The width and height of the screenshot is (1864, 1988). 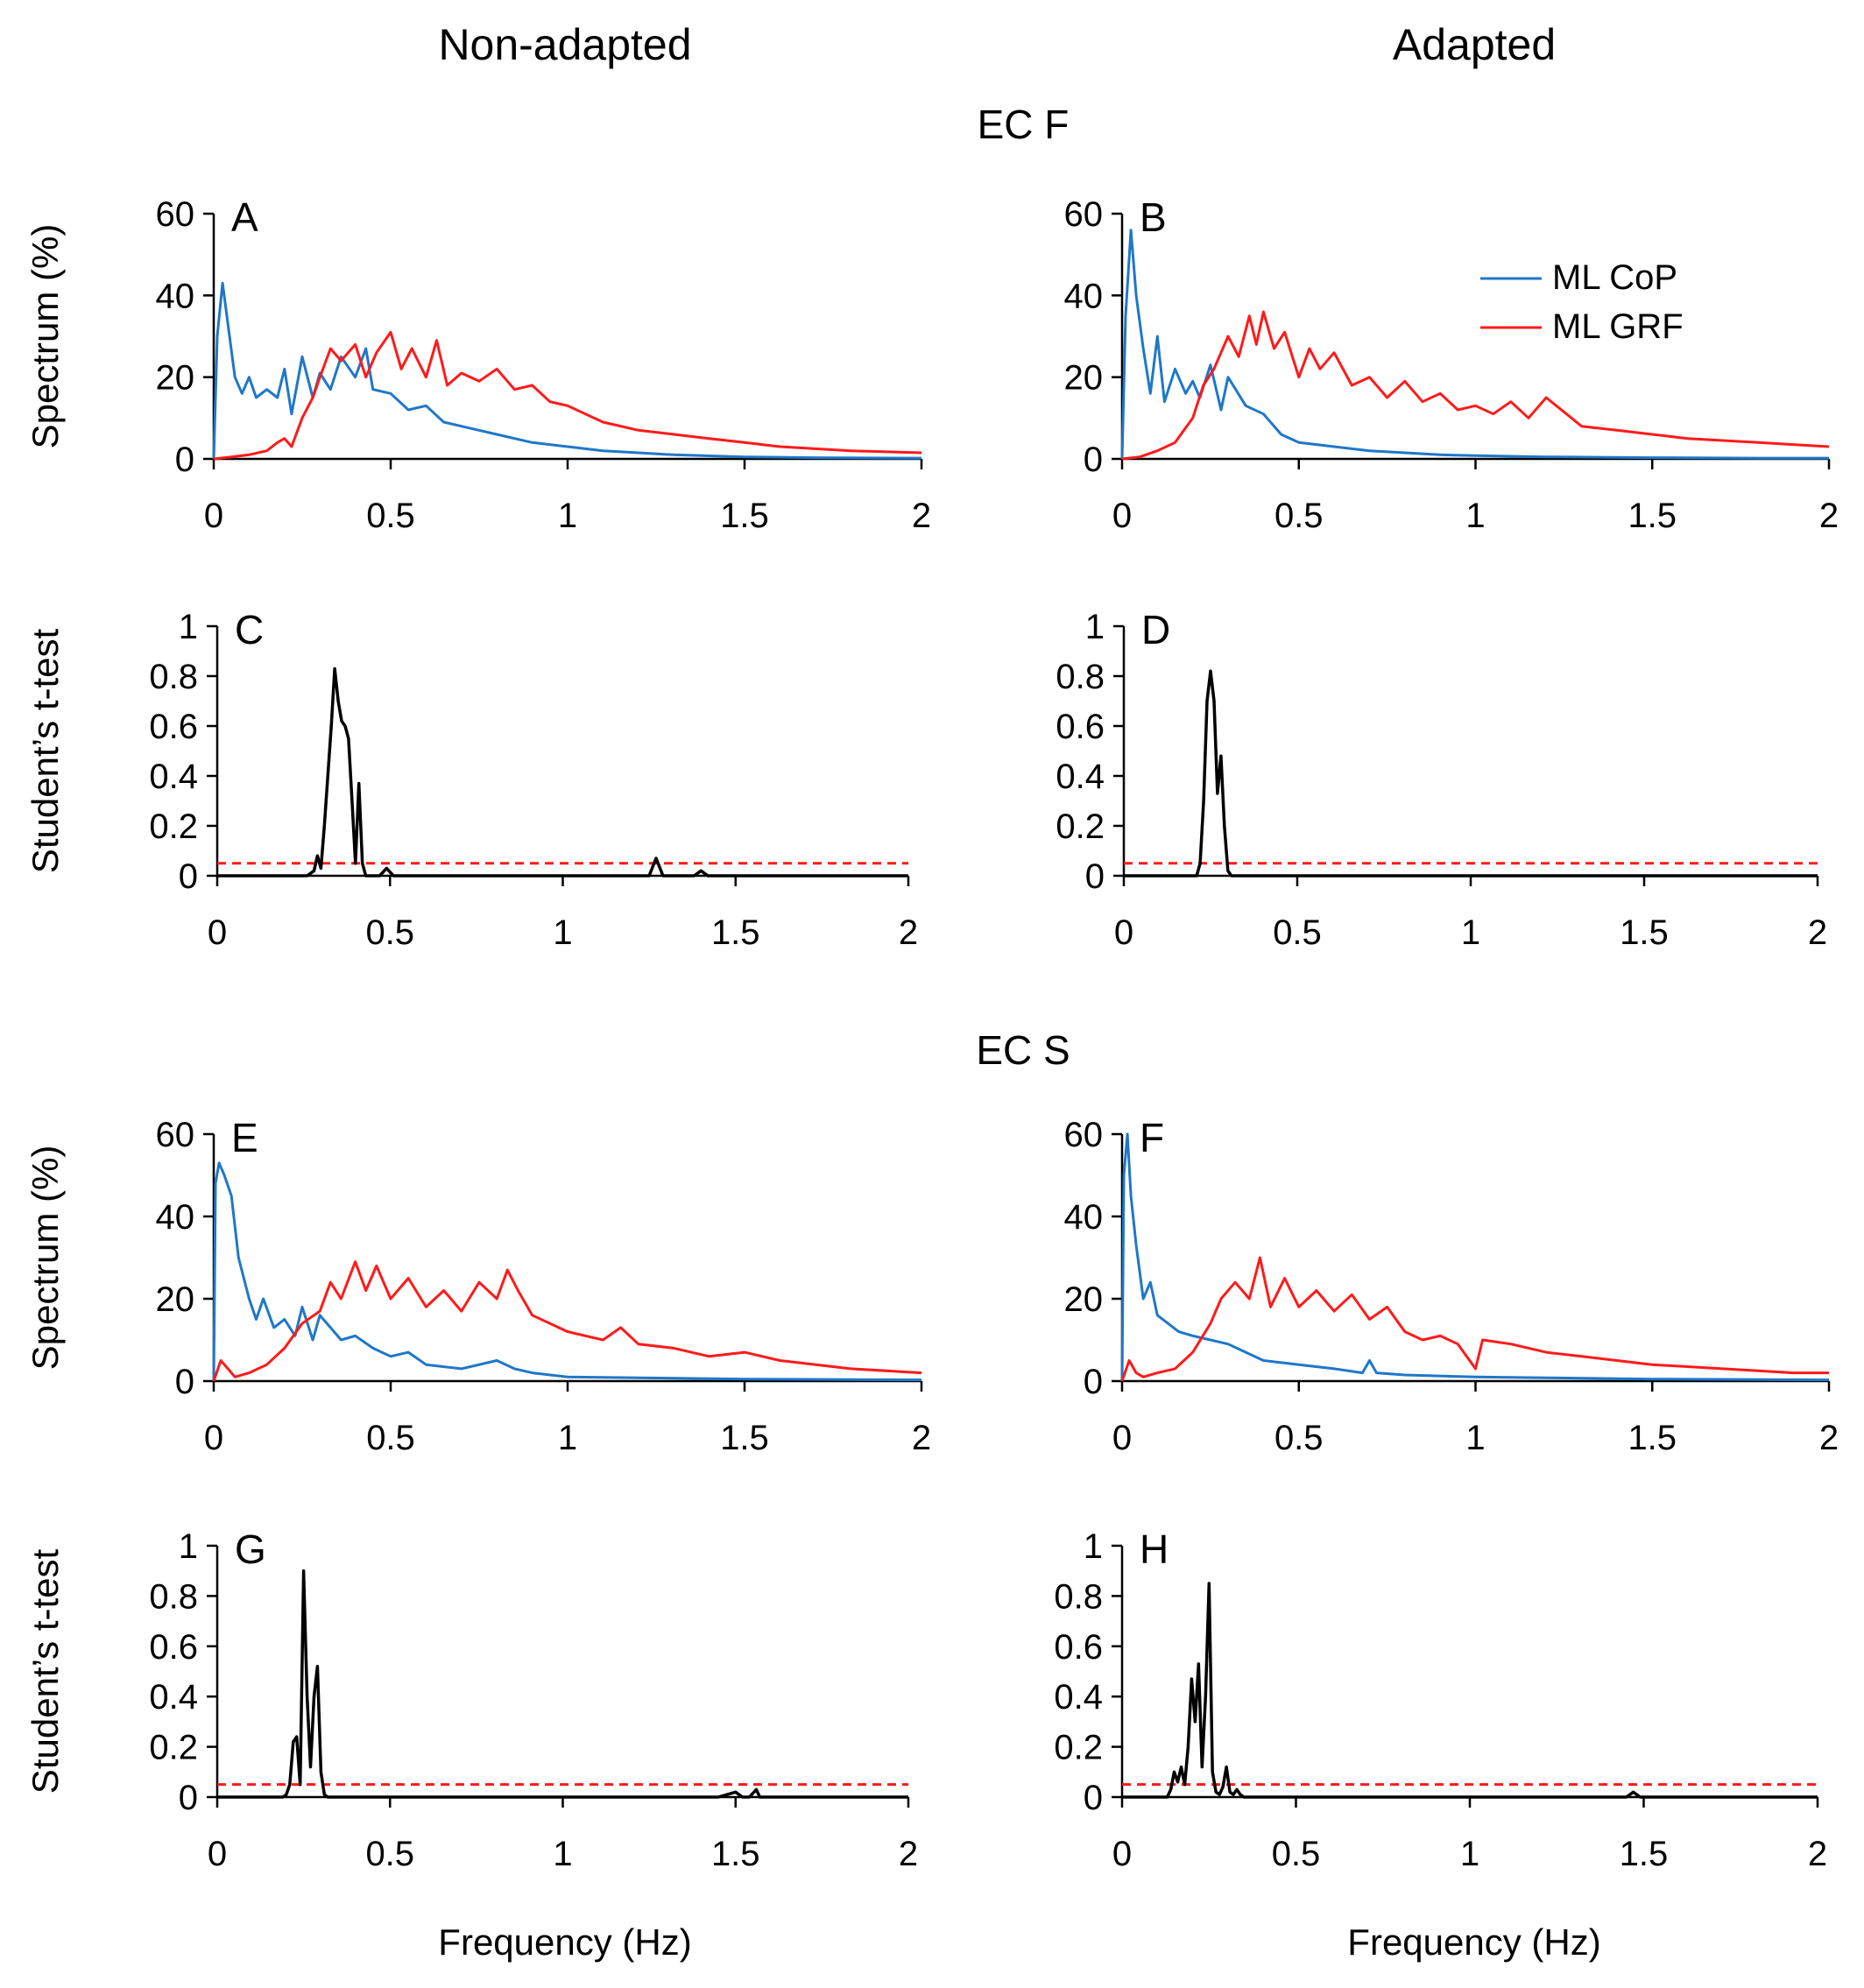 I want to click on panel-a: 0 20 40 60 0 0.5 1 1.5 2 A Spectrum (%), so click(x=478, y=364).